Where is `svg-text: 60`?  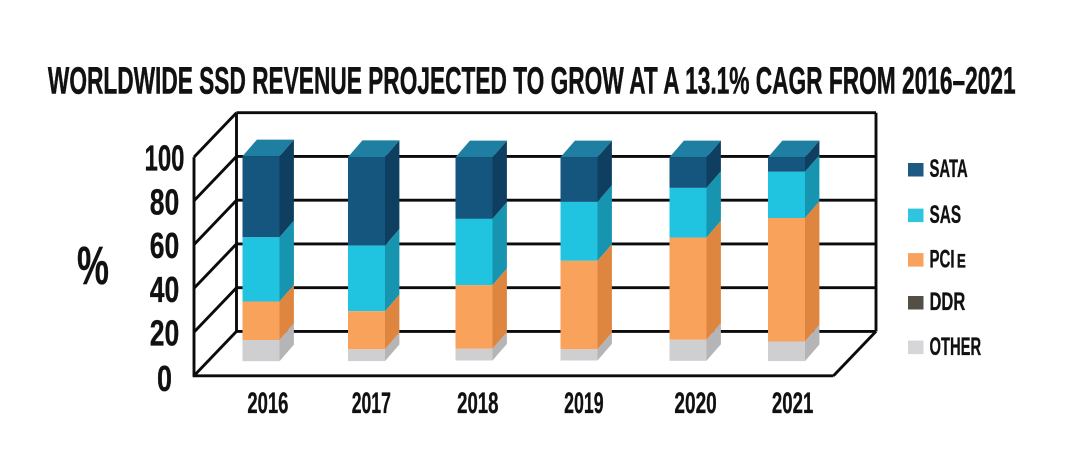
svg-text: 60 is located at coordinates (165, 245).